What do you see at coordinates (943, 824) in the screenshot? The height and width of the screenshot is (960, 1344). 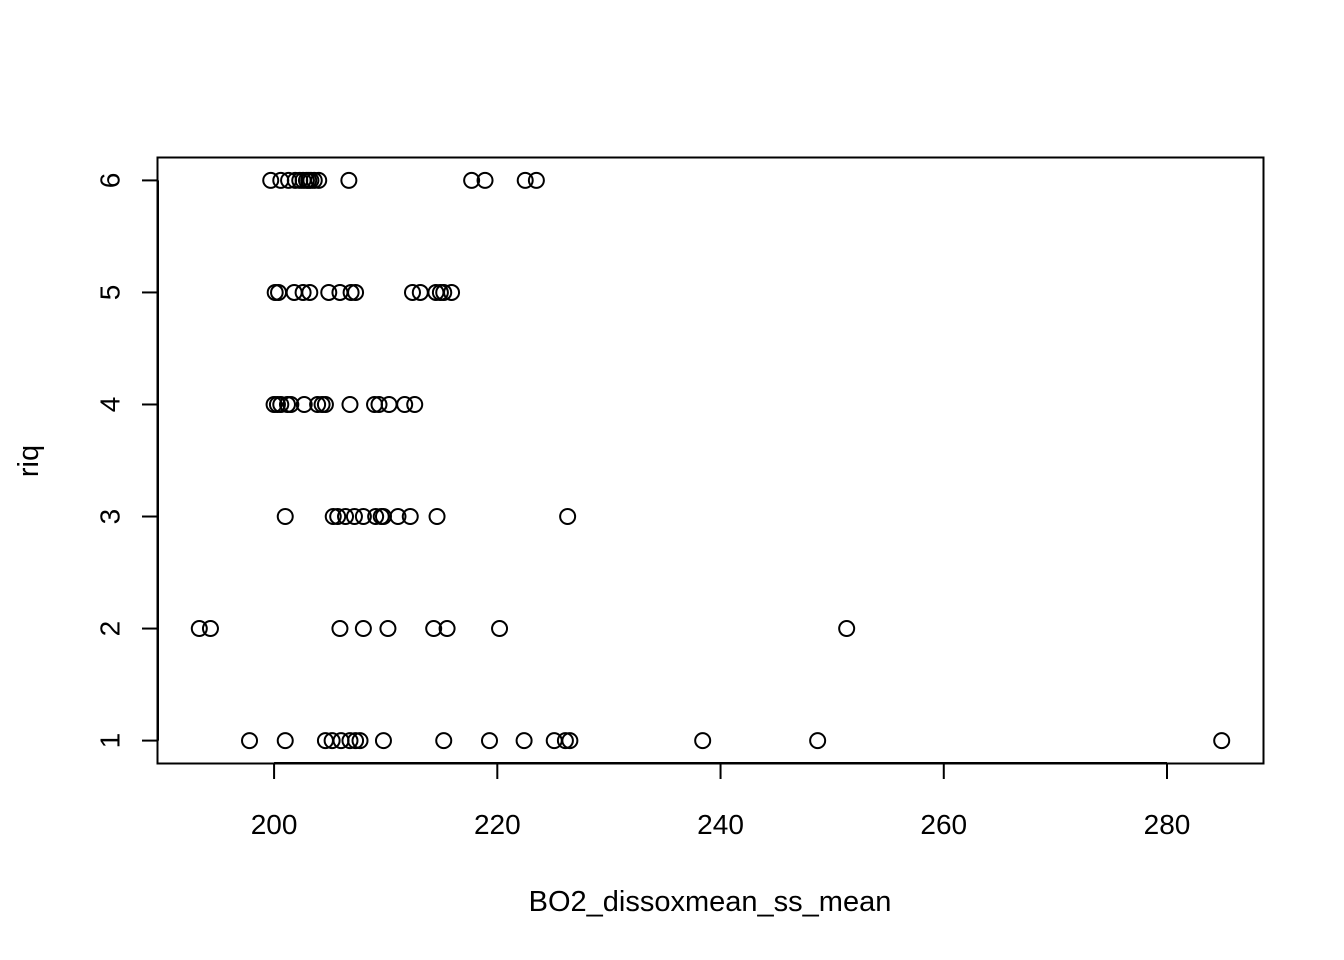 I see `x-tick-label: 260` at bounding box center [943, 824].